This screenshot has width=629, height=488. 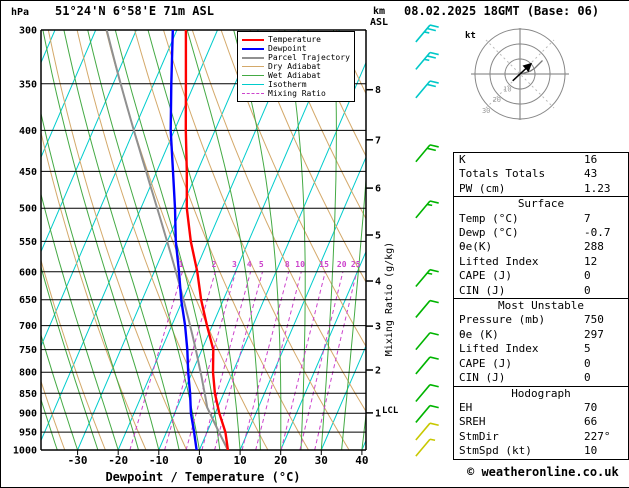 I want to click on km-tick-label: 5, so click(x=378, y=236).